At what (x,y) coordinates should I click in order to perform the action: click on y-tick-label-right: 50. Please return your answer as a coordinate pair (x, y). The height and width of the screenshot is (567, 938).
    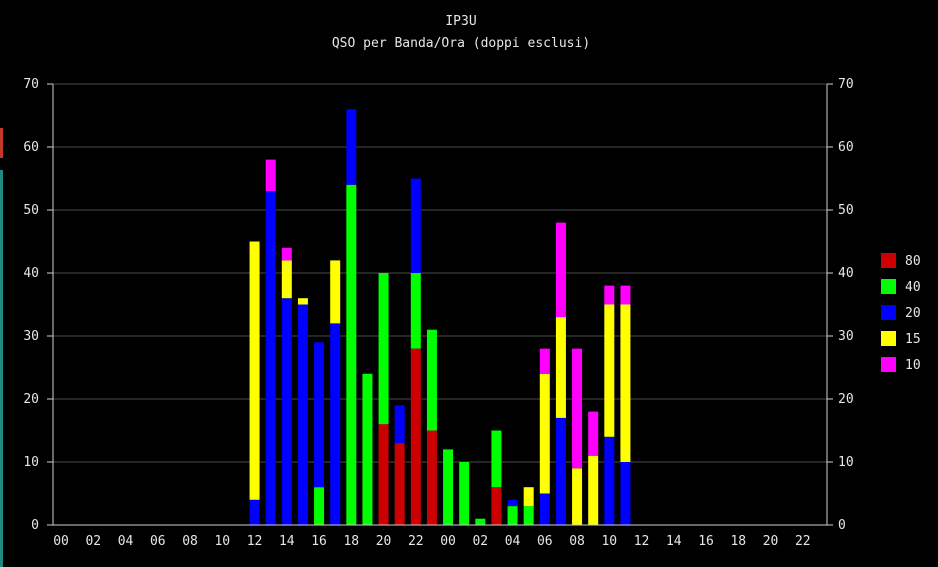
    Looking at the image, I should click on (846, 210).